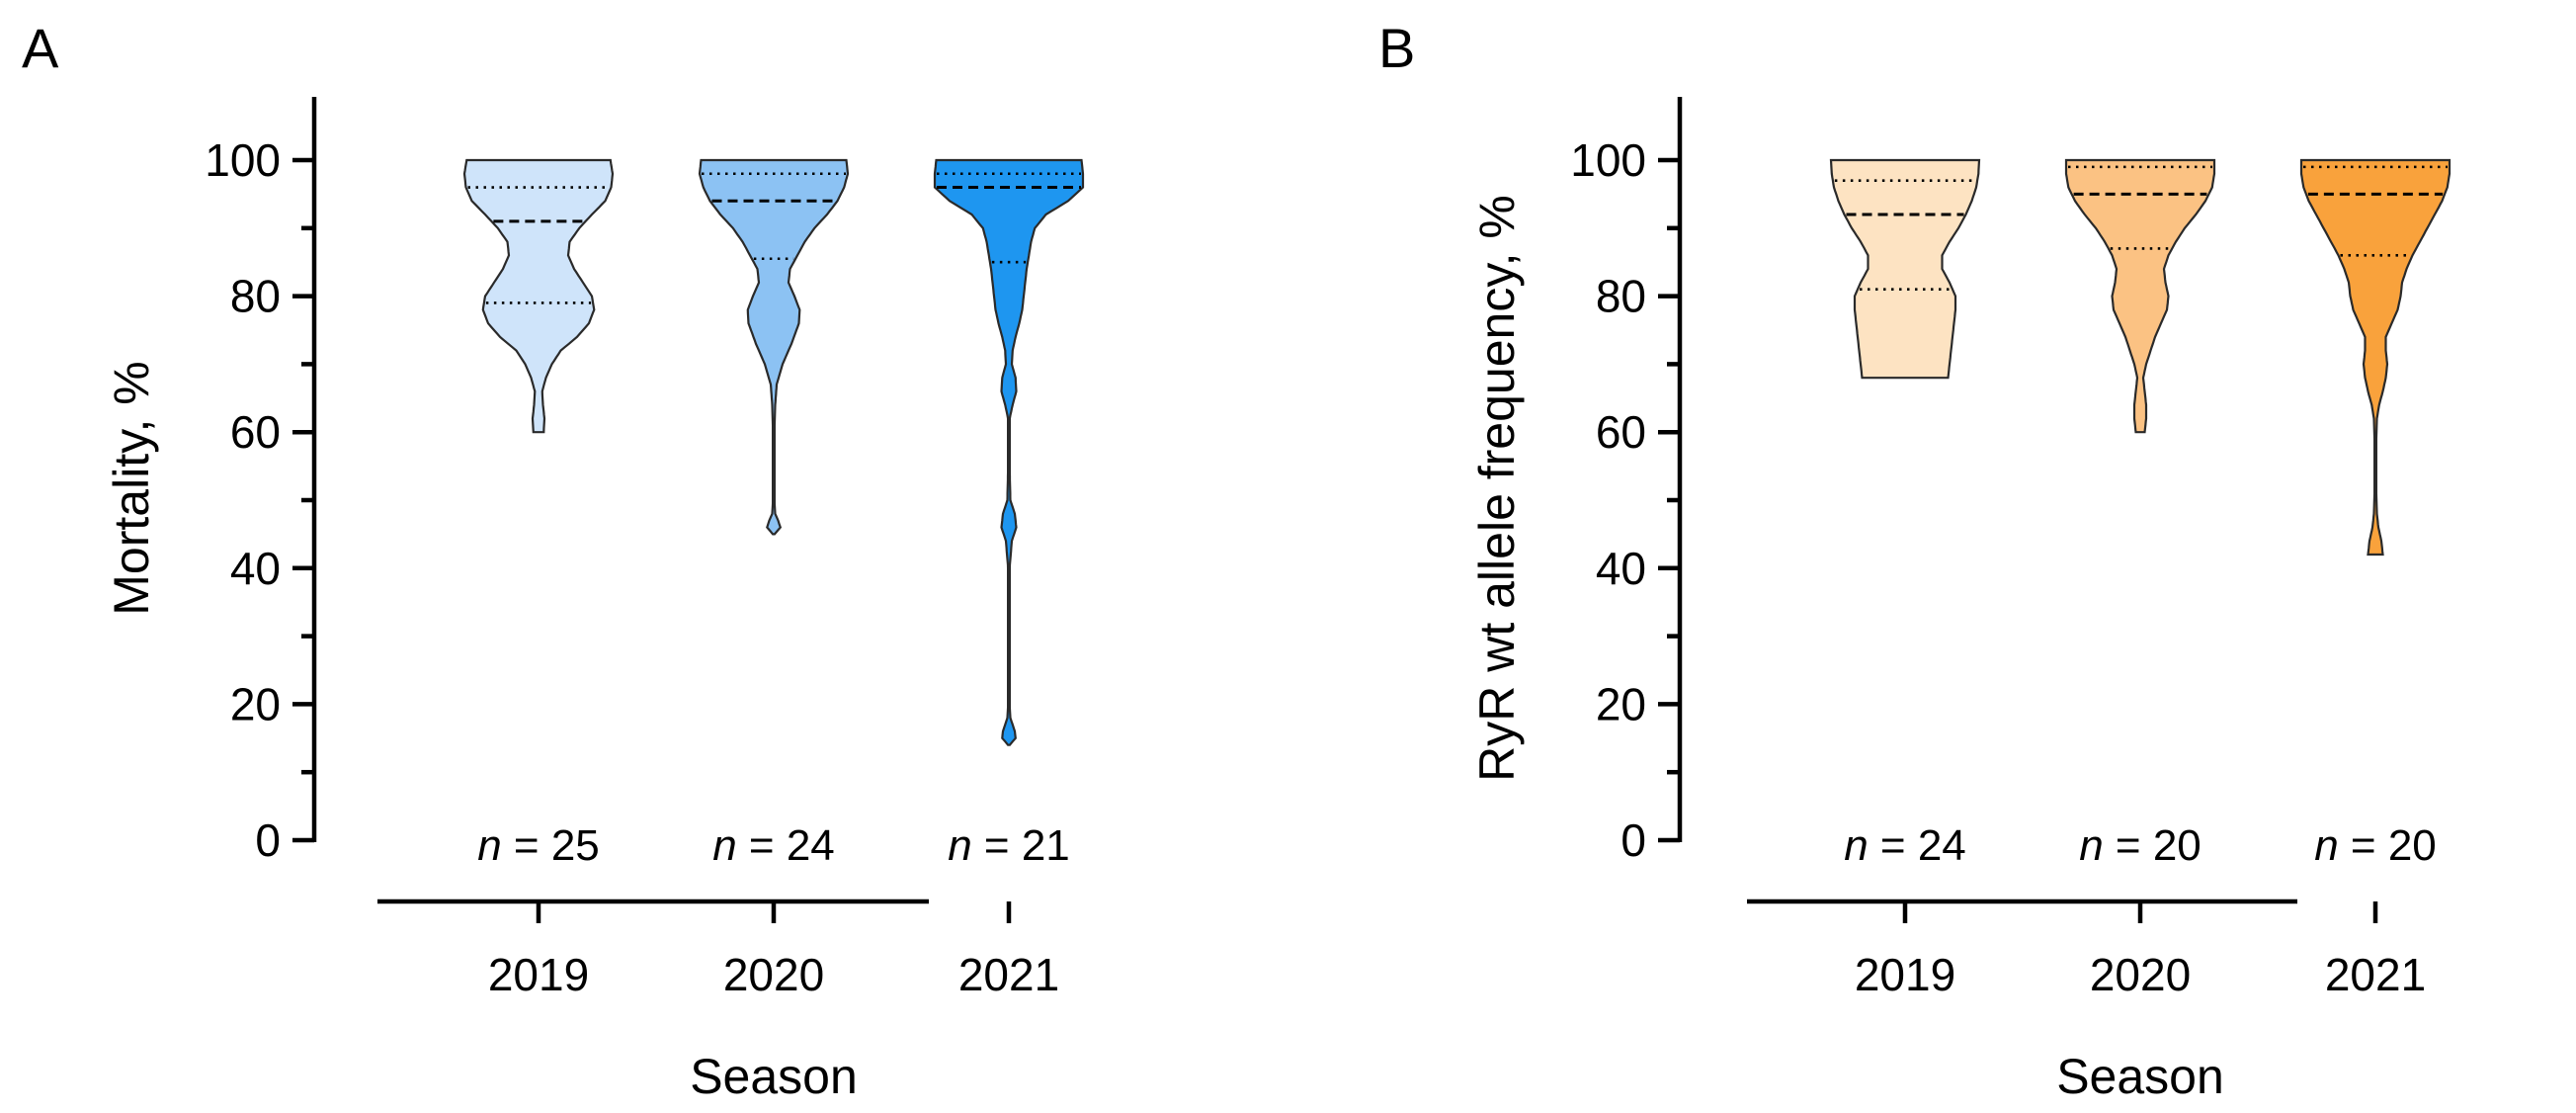  What do you see at coordinates (1009, 846) in the screenshot?
I see `n-label: n = 21` at bounding box center [1009, 846].